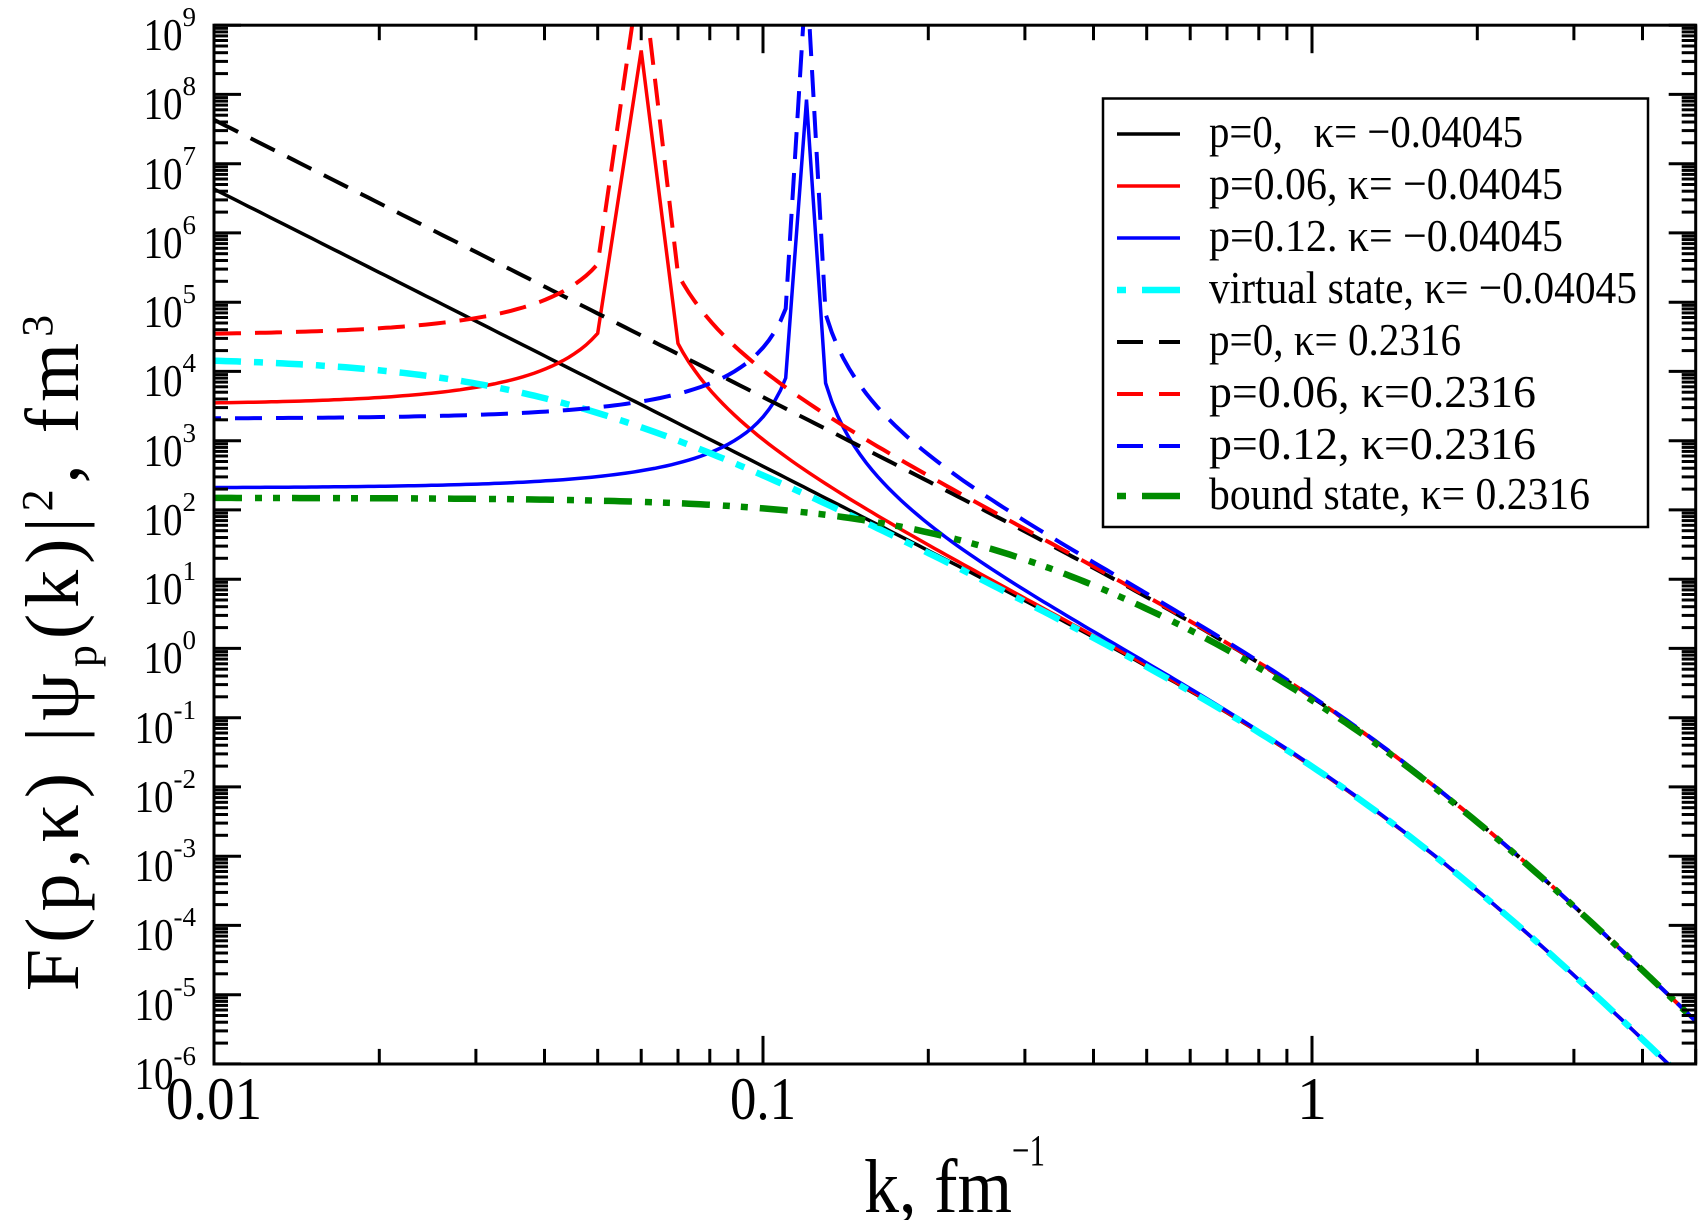 The width and height of the screenshot is (1702, 1220). Describe the element at coordinates (166, 931) in the screenshot. I see `svg-text: 10⁻⁴` at that location.